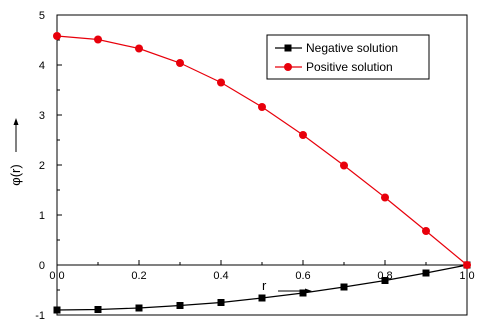 The height and width of the screenshot is (323, 480). What do you see at coordinates (264, 285) in the screenshot?
I see `x-axis-title: r` at bounding box center [264, 285].